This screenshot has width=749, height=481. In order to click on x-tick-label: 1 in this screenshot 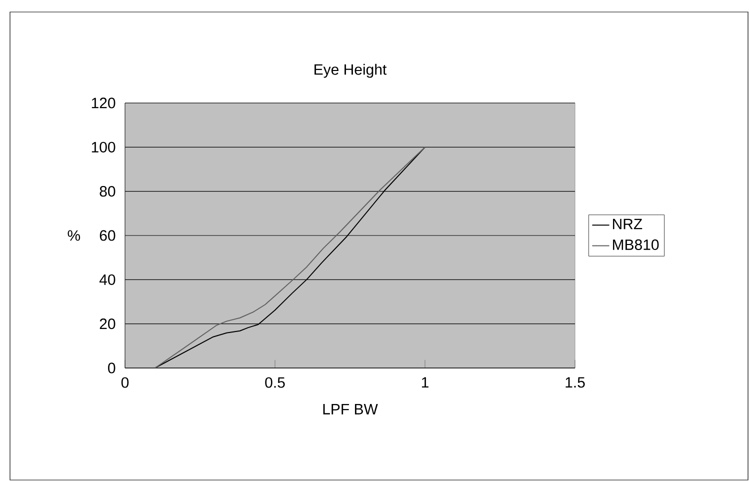, I will do `click(425, 382)`.